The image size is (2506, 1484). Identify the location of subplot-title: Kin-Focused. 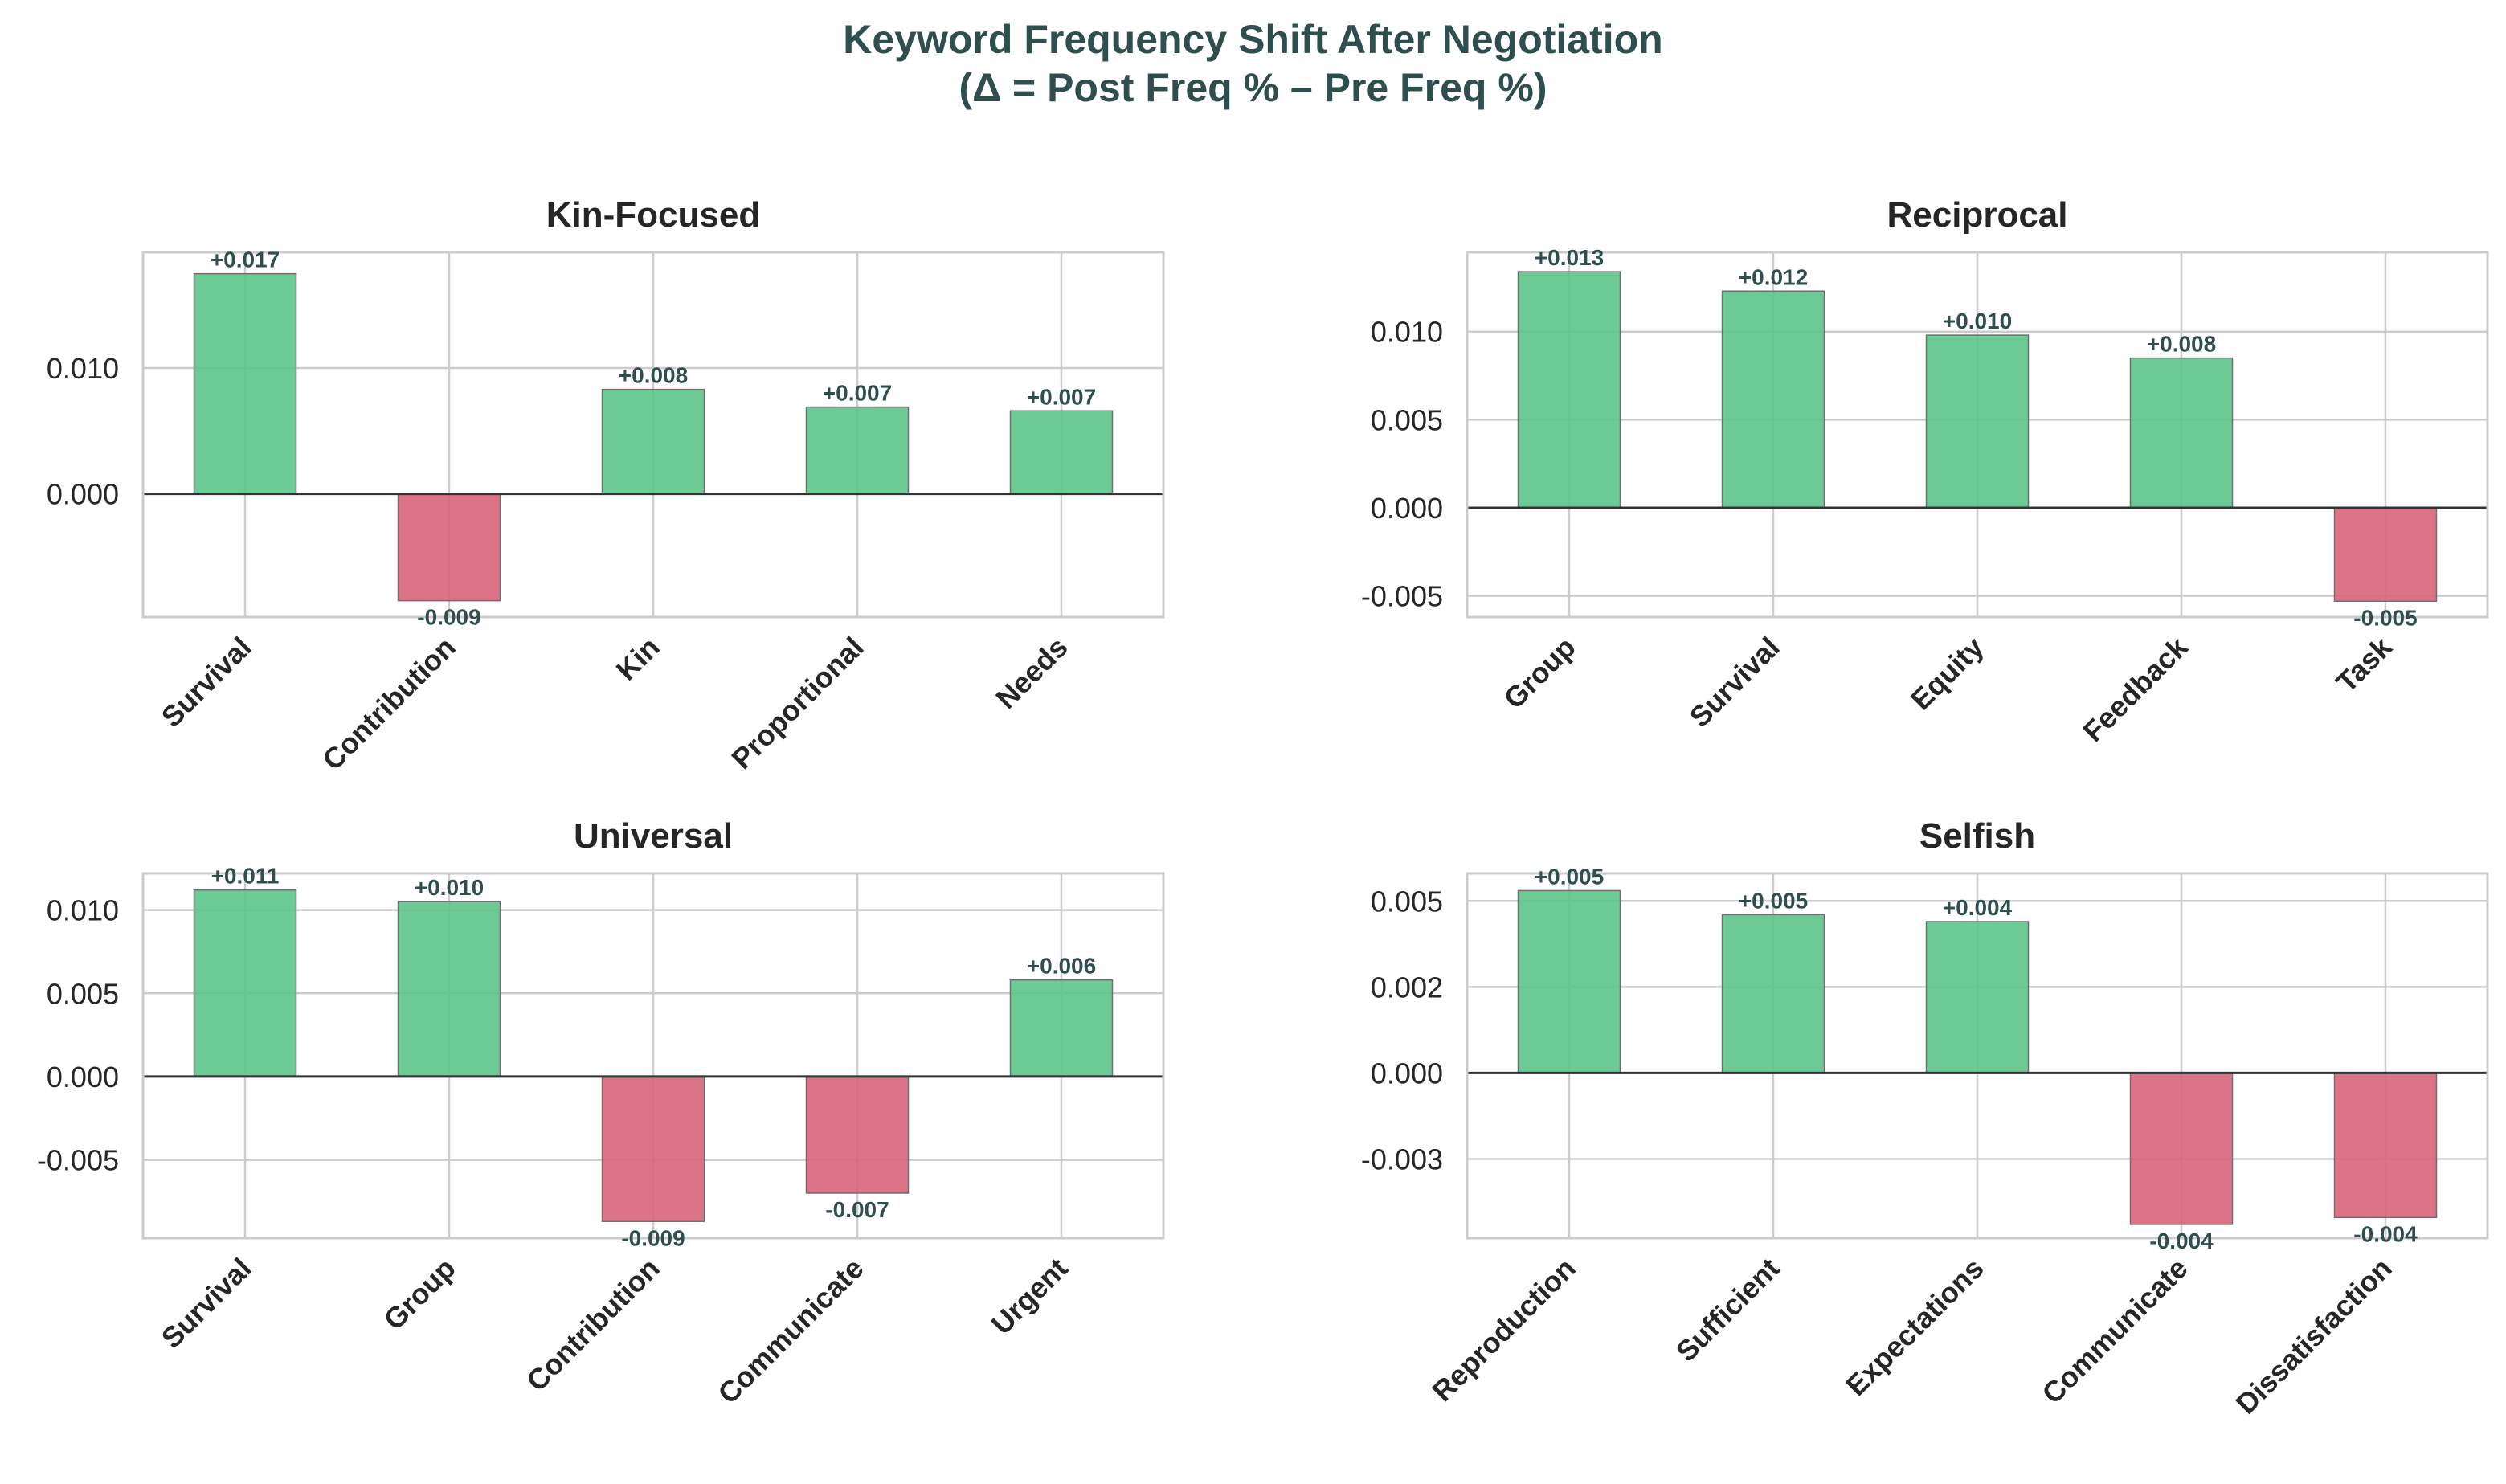
(653, 215).